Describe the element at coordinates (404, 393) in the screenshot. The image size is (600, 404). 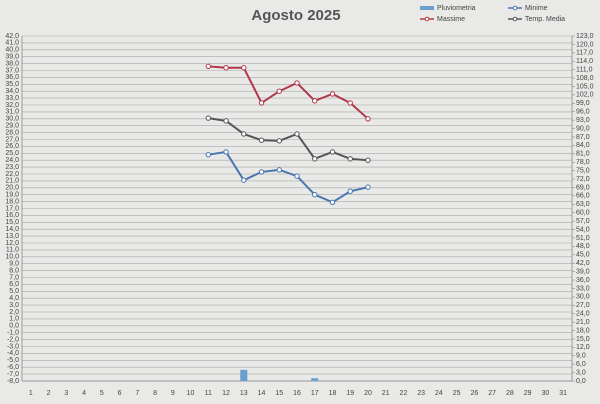
I see `x-tick-label: 22` at that location.